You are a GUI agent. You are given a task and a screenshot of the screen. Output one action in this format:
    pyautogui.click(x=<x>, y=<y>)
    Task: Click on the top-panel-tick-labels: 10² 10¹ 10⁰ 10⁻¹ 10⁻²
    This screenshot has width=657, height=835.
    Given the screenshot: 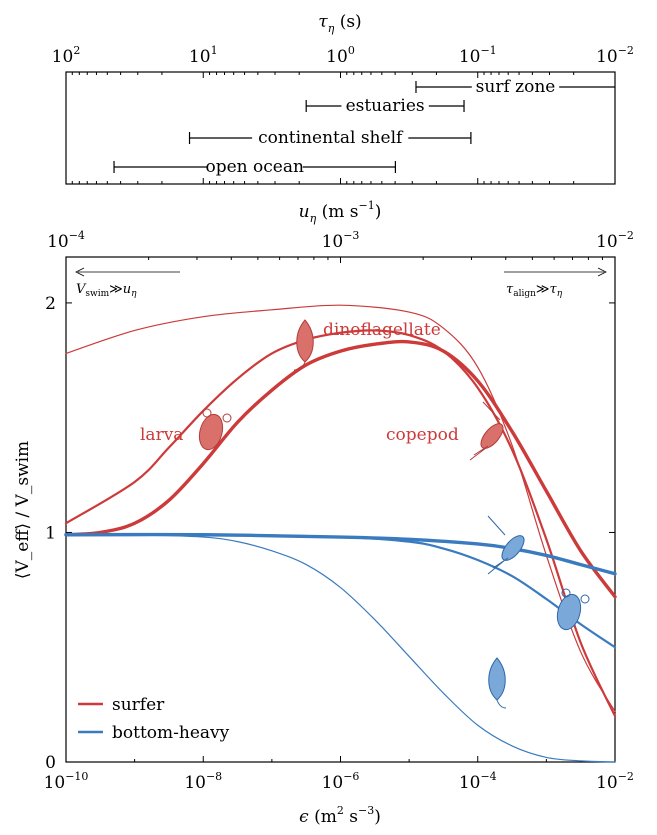 What is the action you would take?
    pyautogui.click(x=343, y=55)
    